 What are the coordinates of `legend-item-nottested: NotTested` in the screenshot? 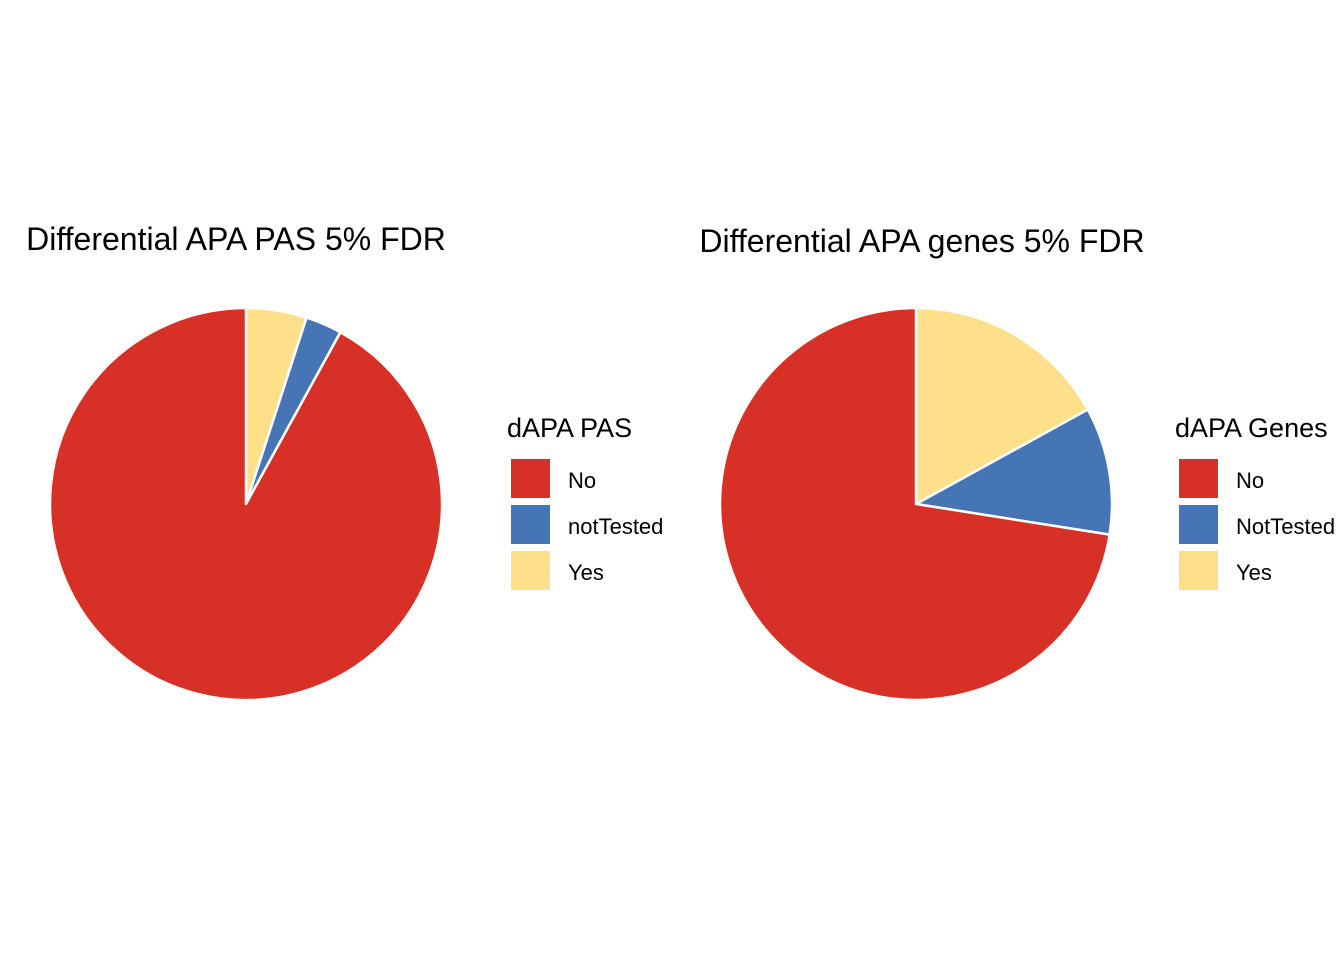 It's located at (1257, 524).